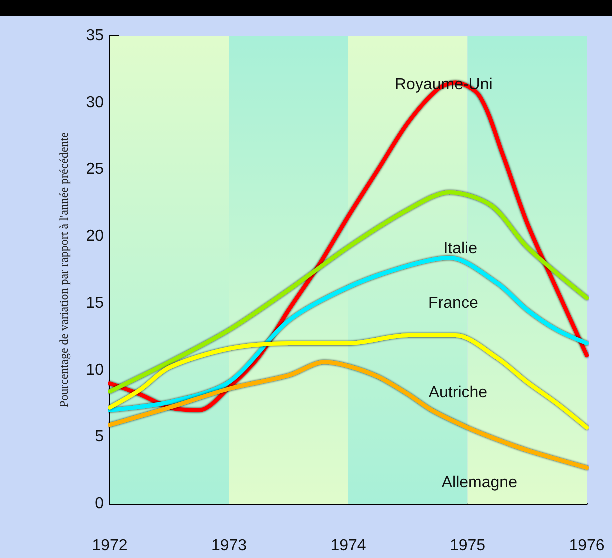 Image resolution: width=612 pixels, height=558 pixels. Describe the element at coordinates (95, 303) in the screenshot. I see `y-tick-label: 15` at that location.